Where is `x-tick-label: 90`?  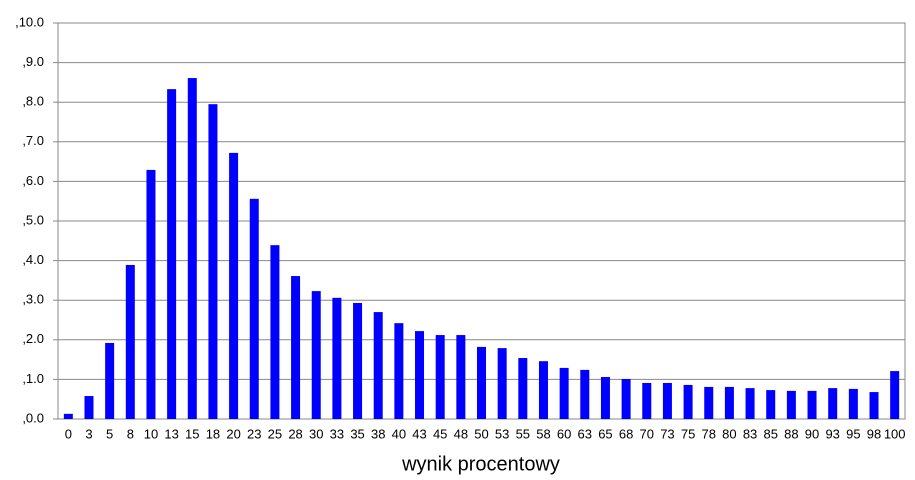 x-tick-label: 90 is located at coordinates (812, 433).